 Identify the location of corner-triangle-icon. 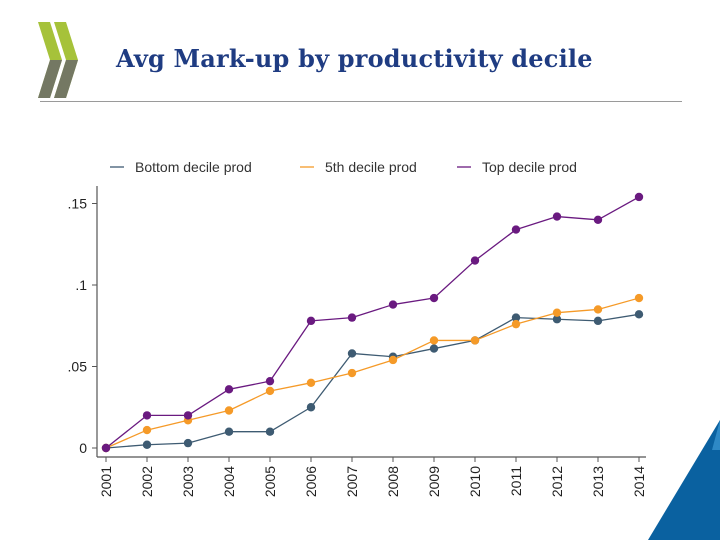
(684, 480).